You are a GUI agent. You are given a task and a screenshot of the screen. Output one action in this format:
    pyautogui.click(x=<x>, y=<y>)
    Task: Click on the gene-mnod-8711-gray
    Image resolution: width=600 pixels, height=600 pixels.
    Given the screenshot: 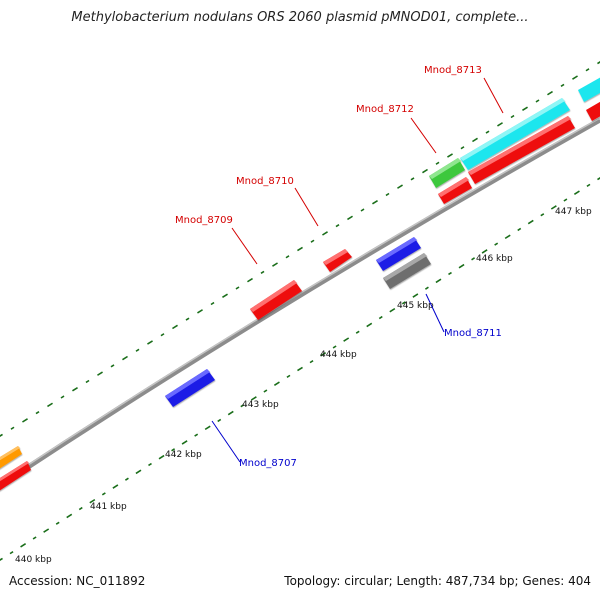 What is the action you would take?
    pyautogui.click(x=407, y=271)
    